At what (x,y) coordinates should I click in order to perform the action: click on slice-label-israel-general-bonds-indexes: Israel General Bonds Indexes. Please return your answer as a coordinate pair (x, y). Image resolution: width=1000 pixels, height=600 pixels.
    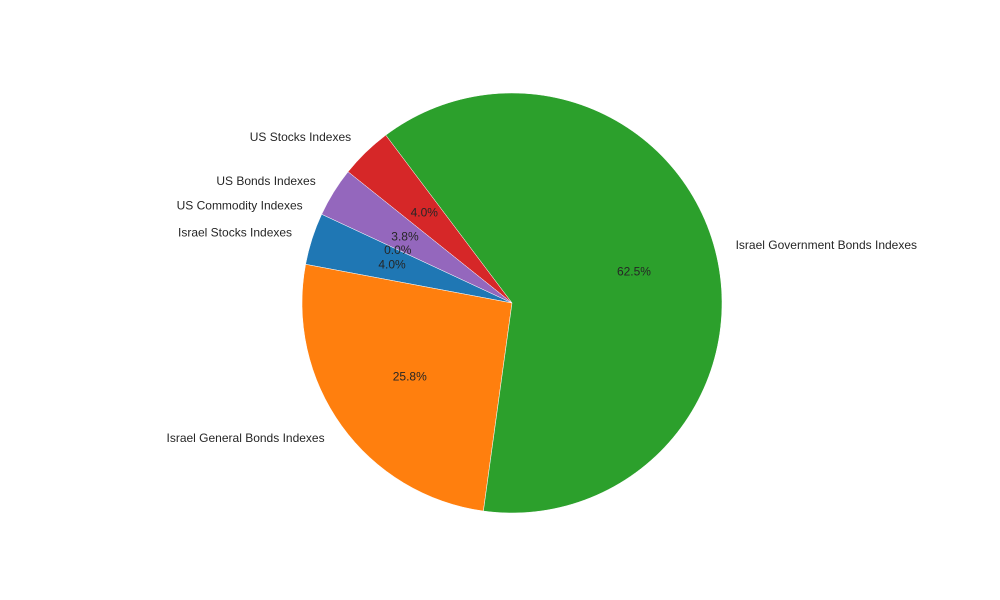
    Looking at the image, I should click on (246, 438).